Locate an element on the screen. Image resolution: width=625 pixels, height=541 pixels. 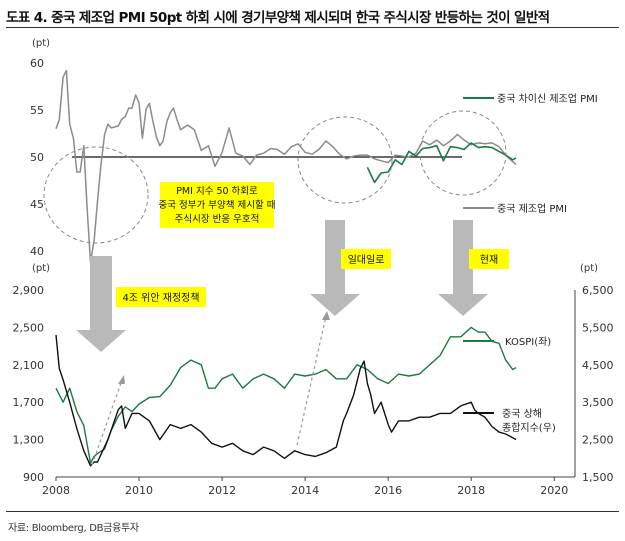
market-x-tick-label: 2008 is located at coordinates (56, 490).